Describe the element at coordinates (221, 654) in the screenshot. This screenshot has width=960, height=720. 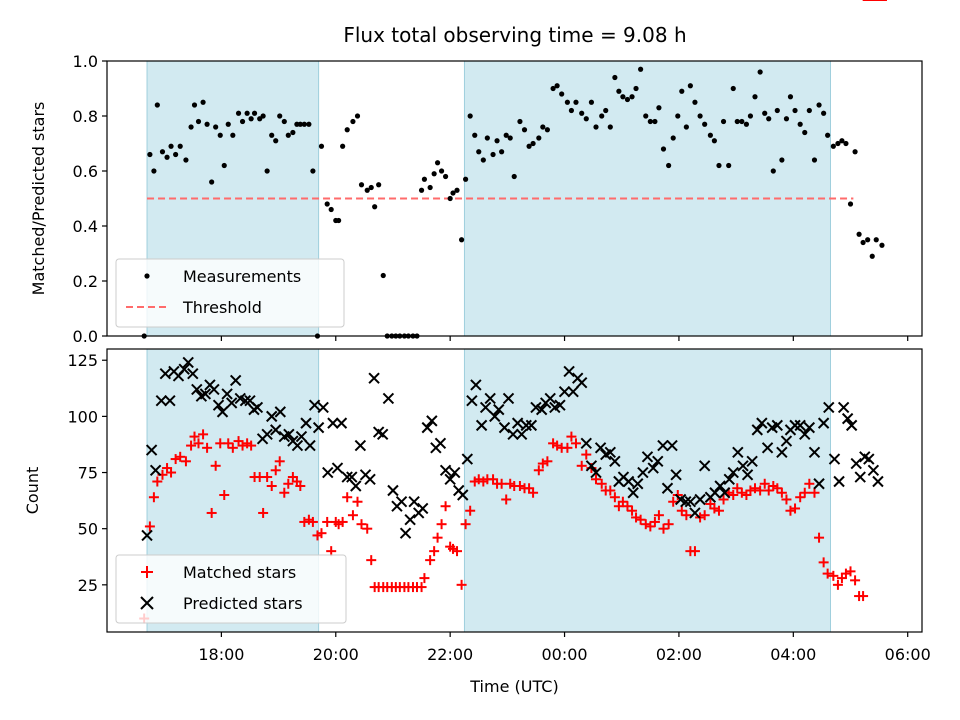
I see `x-tick-label: 18:00` at that location.